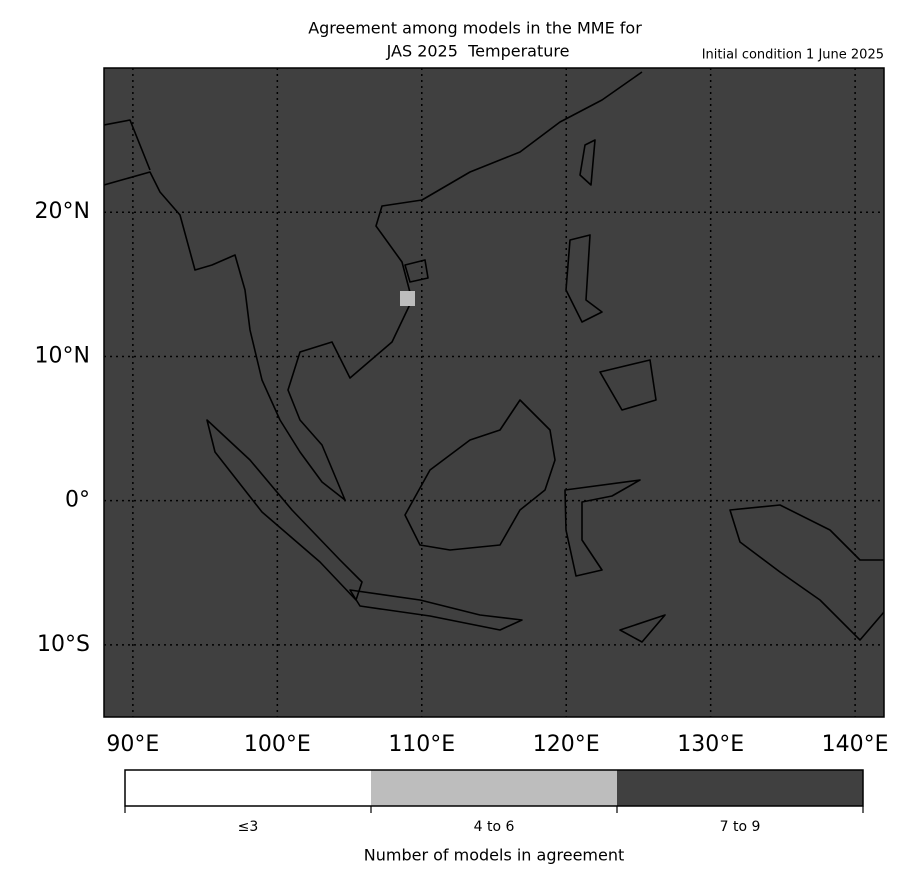  Describe the element at coordinates (407, 298) in the screenshot. I see `agreement-cell` at that location.